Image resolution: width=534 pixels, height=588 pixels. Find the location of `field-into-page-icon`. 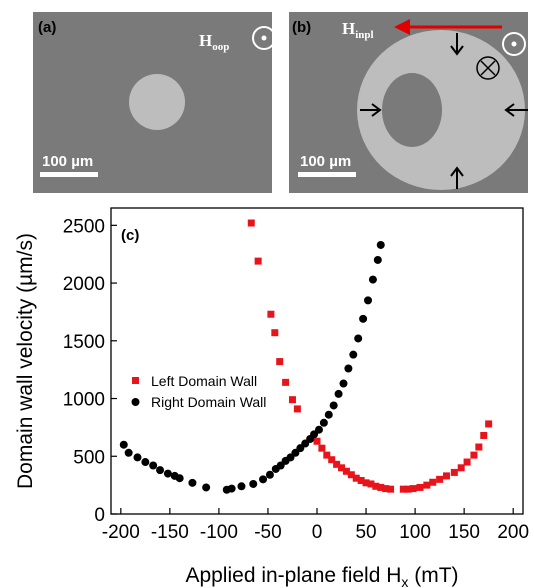

field-into-page-icon is located at coordinates (488, 68).